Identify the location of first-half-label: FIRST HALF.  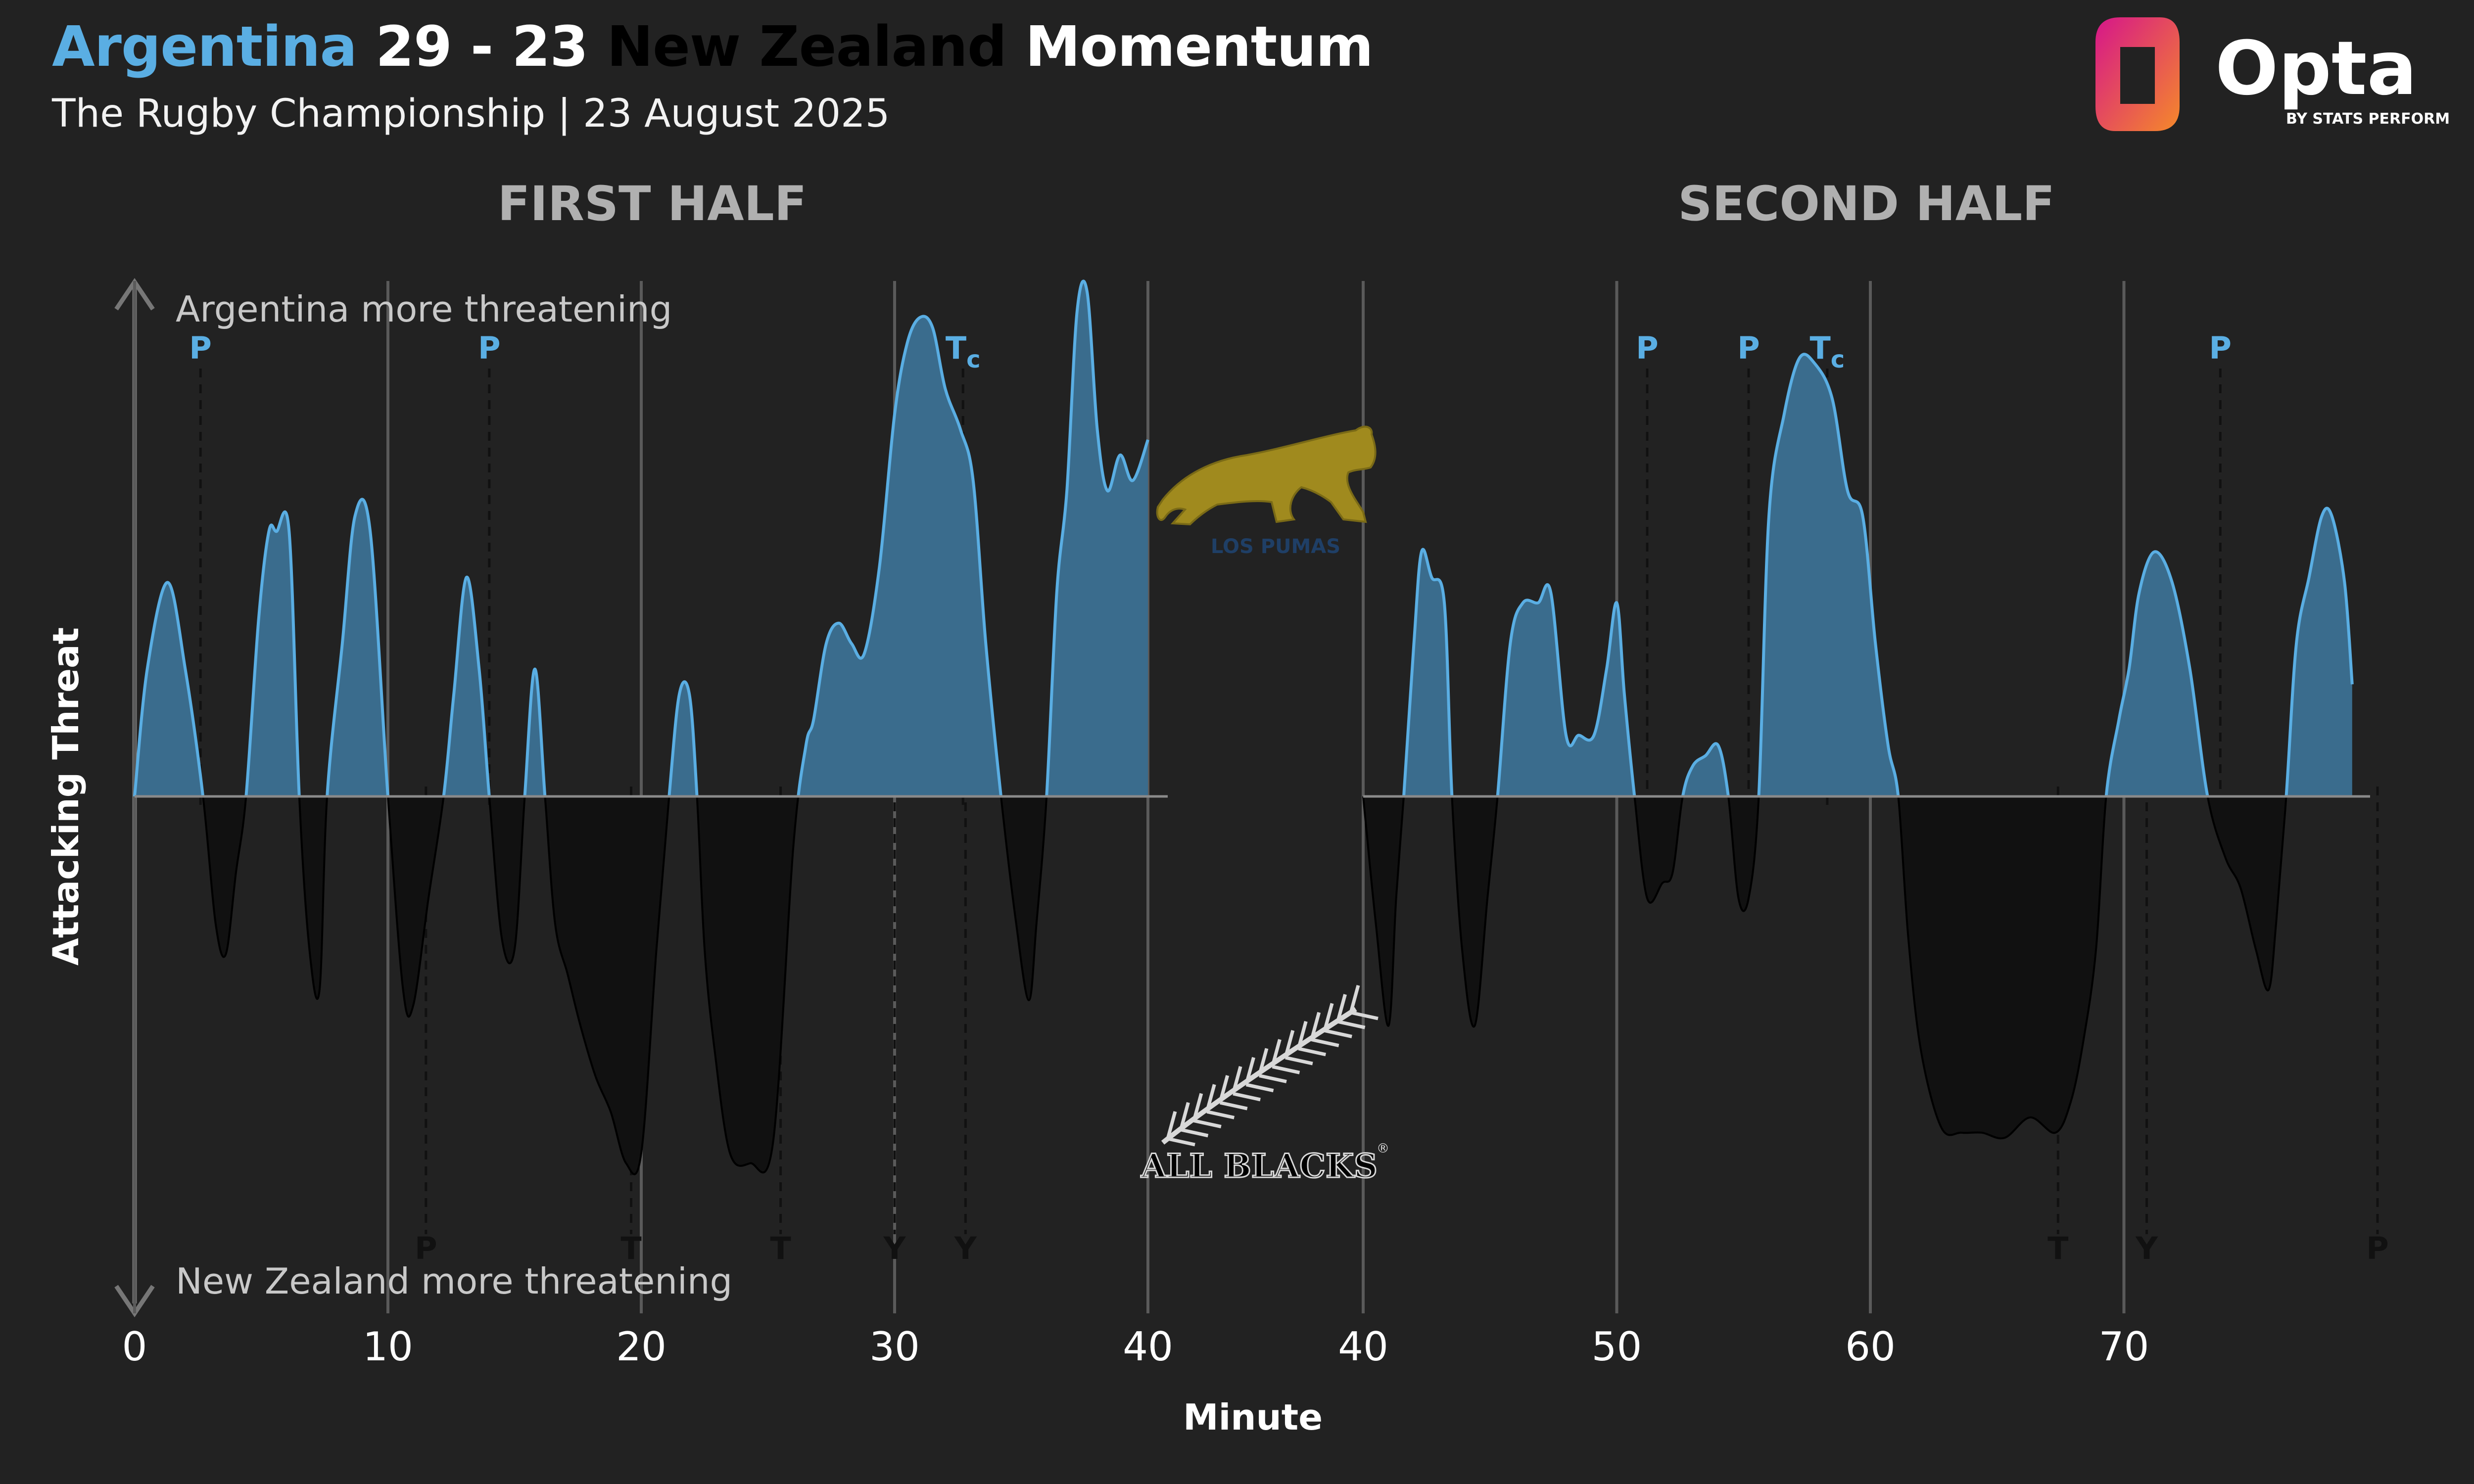
(653, 204).